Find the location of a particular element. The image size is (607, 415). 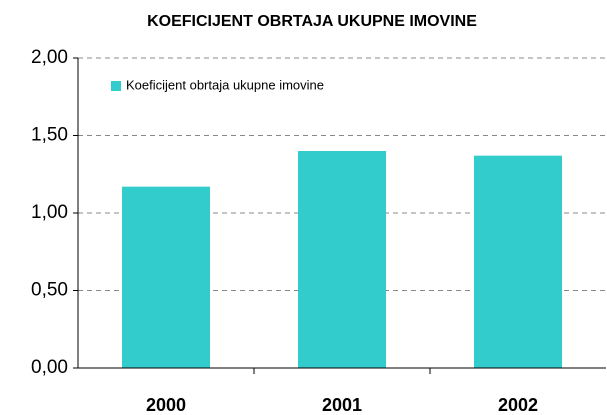

y-tick-label: 1,50 is located at coordinates (49, 135).